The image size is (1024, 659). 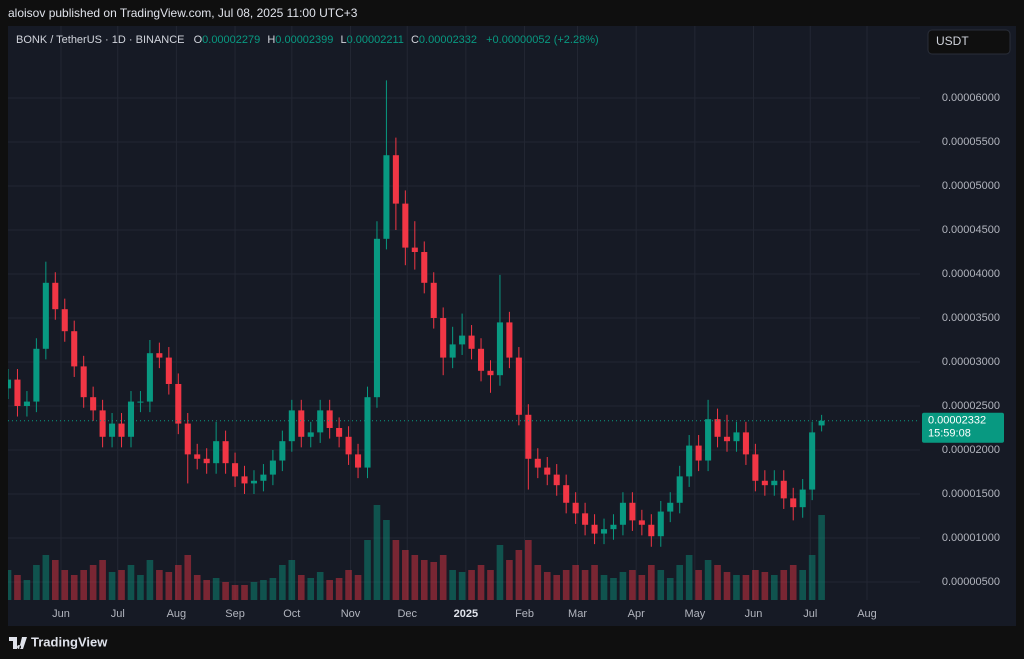 I want to click on brand-logo: TradingView, so click(x=58, y=641).